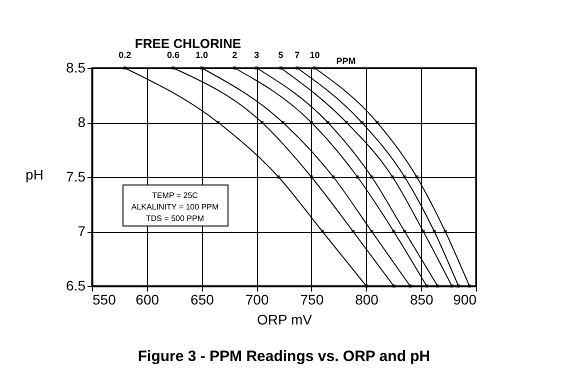 Image resolution: width=580 pixels, height=387 pixels. Describe the element at coordinates (284, 356) in the screenshot. I see `text: Figure 3 - PPM Readings vs. ORP and pH` at that location.